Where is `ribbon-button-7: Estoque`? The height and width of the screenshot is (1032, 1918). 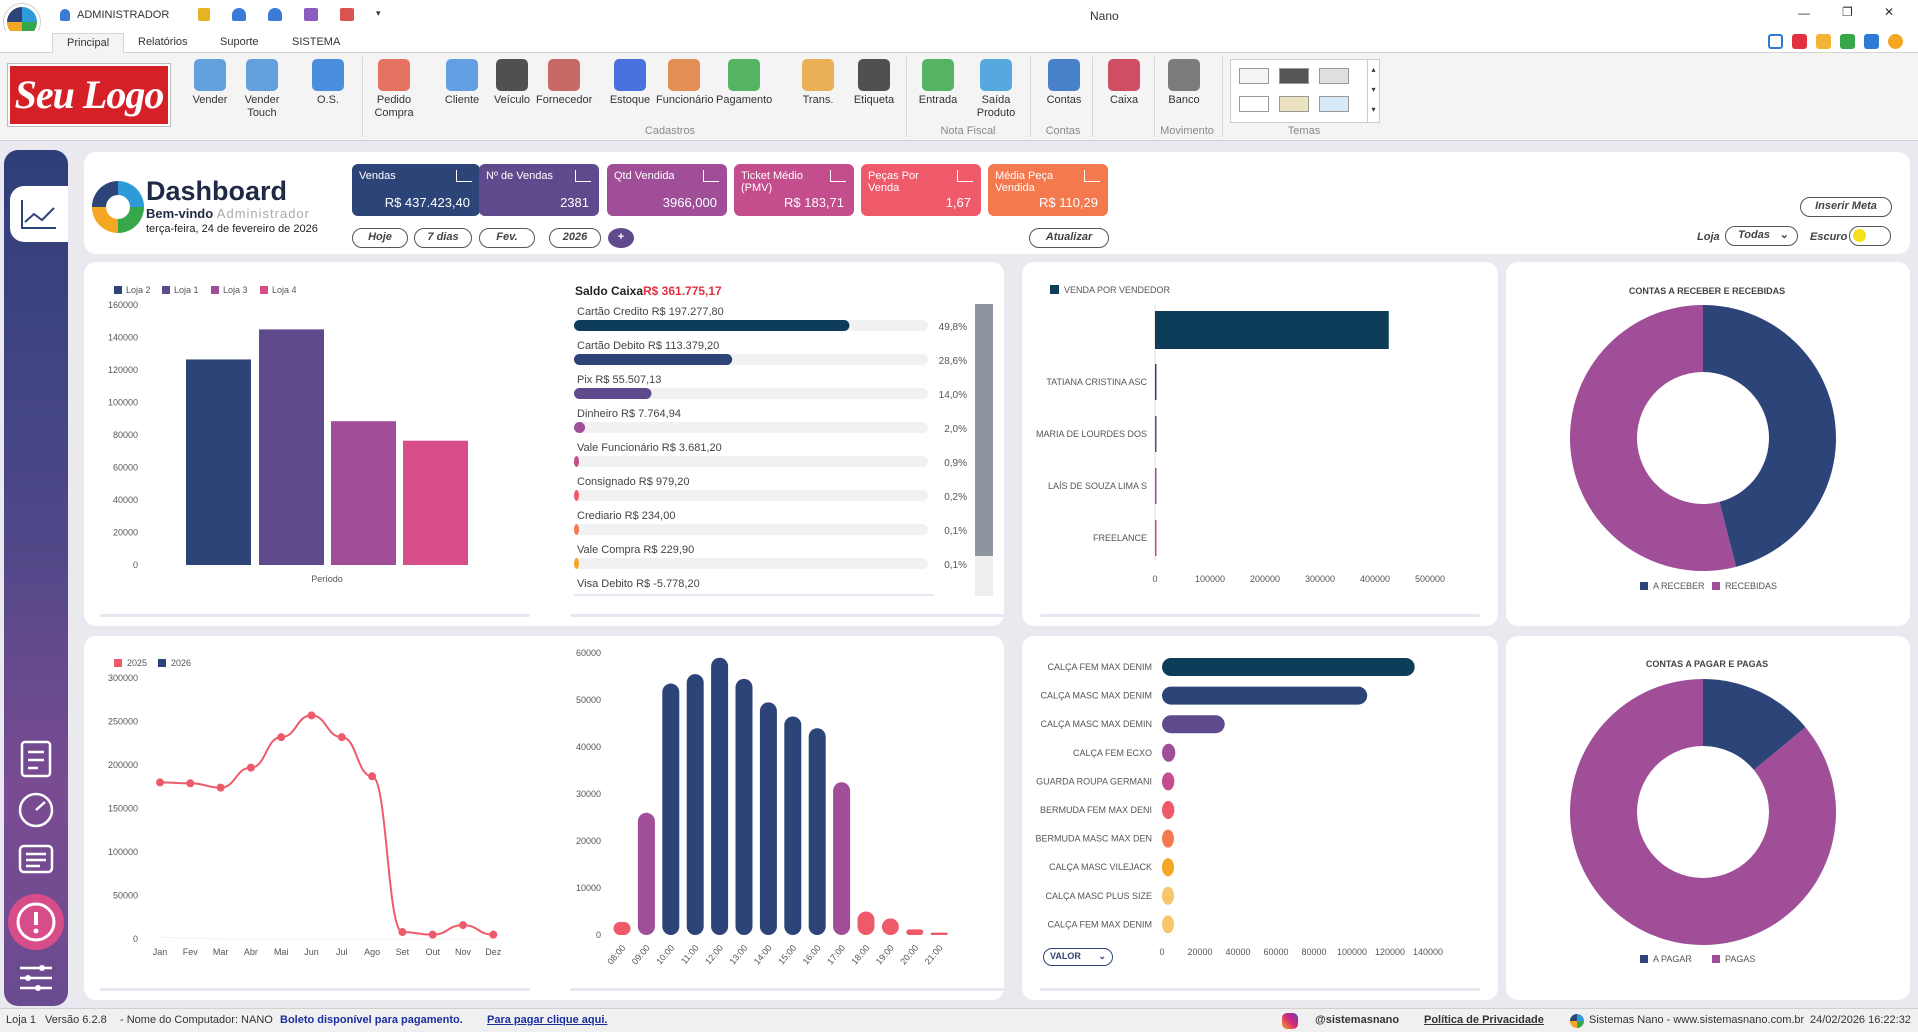
ribbon-button-7: Estoque is located at coordinates (630, 83).